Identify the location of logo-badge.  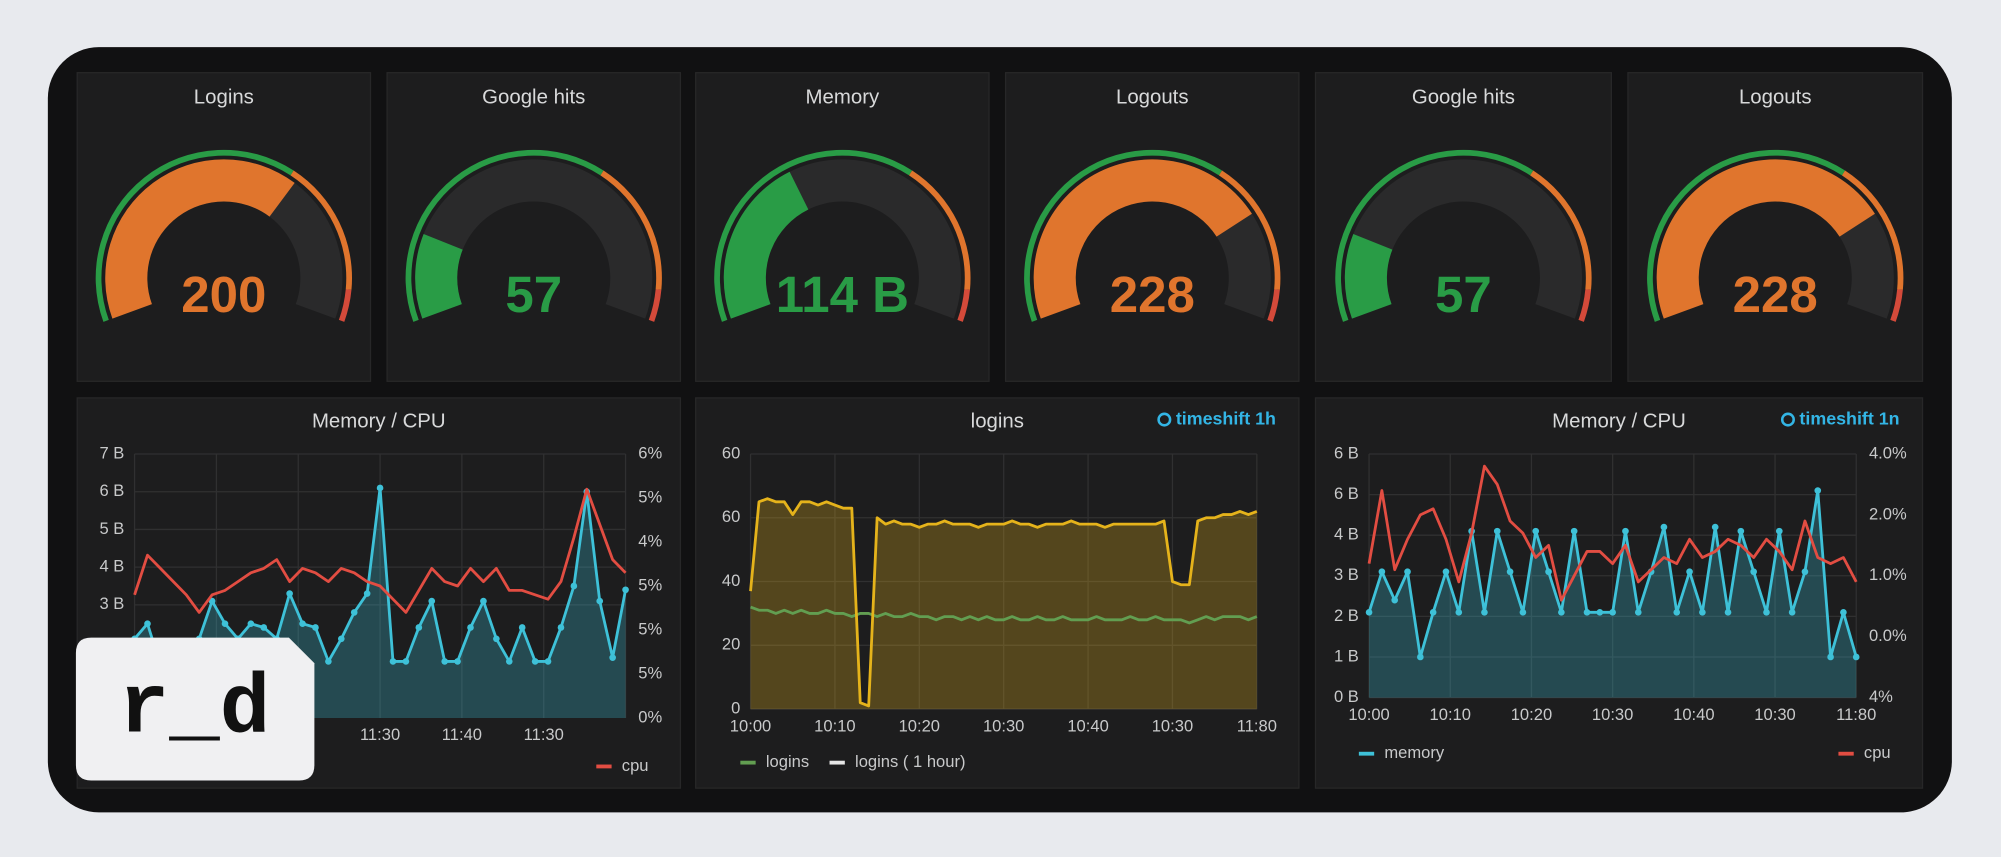
(195, 709).